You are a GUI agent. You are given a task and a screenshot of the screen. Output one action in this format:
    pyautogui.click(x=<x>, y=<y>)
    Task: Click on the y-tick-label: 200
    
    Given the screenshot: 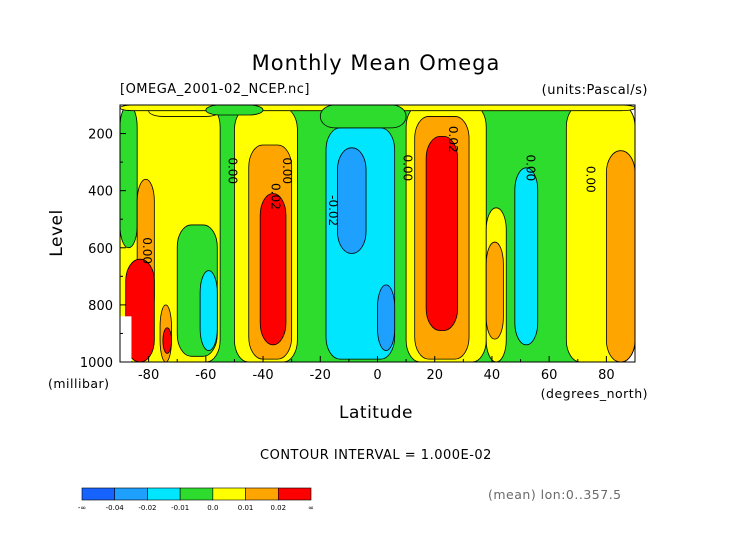 What is the action you would take?
    pyautogui.click(x=100, y=135)
    